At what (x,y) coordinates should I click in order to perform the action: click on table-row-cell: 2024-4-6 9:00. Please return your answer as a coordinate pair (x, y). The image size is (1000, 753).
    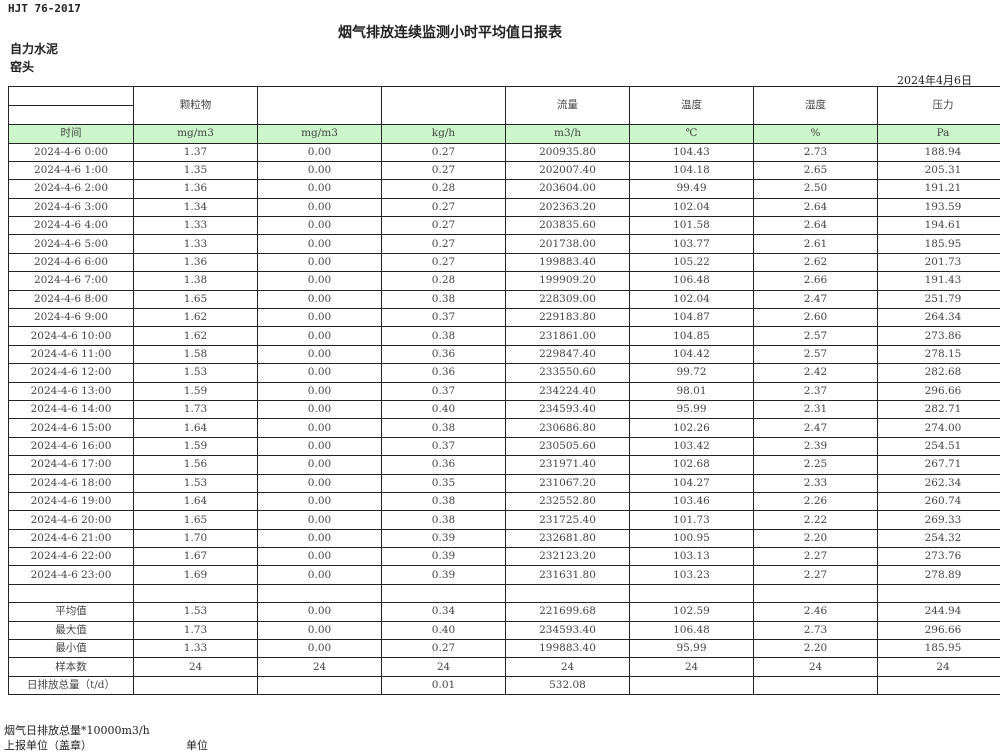
    Looking at the image, I should click on (71, 318).